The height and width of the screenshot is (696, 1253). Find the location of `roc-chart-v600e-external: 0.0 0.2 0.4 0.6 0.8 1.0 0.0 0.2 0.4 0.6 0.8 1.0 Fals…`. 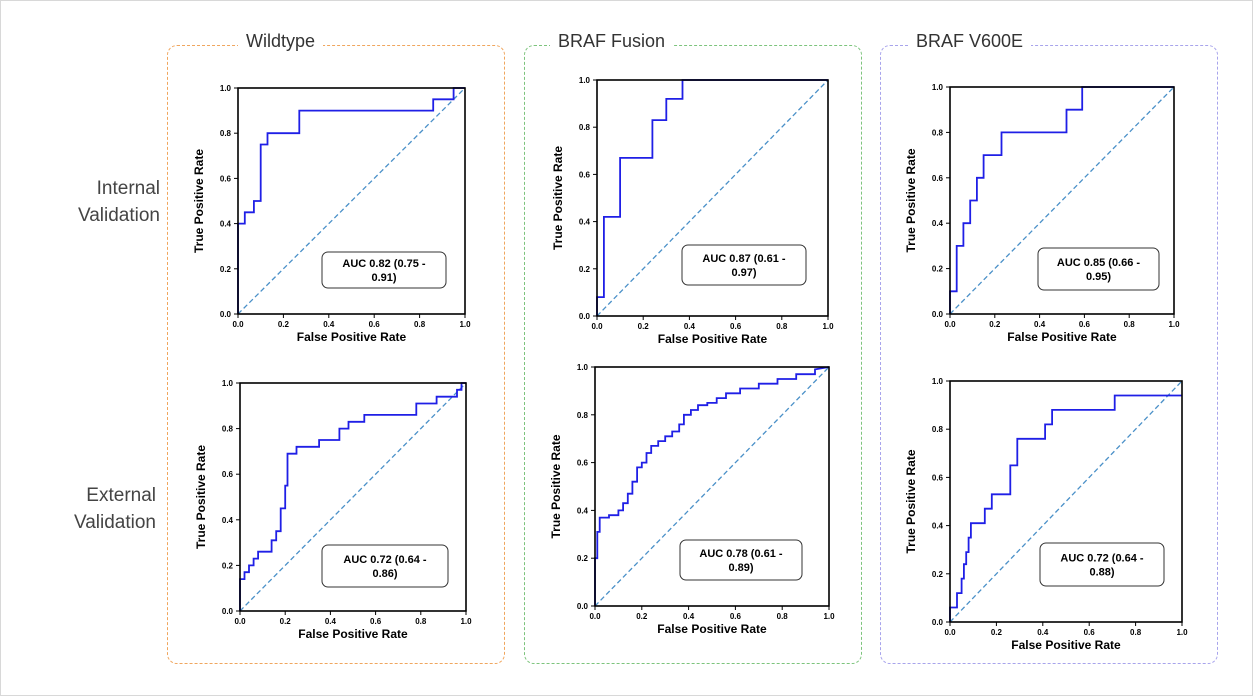

roc-chart-v600e-external: 0.0 0.2 0.4 0.6 0.8 1.0 0.0 0.2 0.4 0.6 0.8 1.0 Fals… is located at coordinates (1046, 514).